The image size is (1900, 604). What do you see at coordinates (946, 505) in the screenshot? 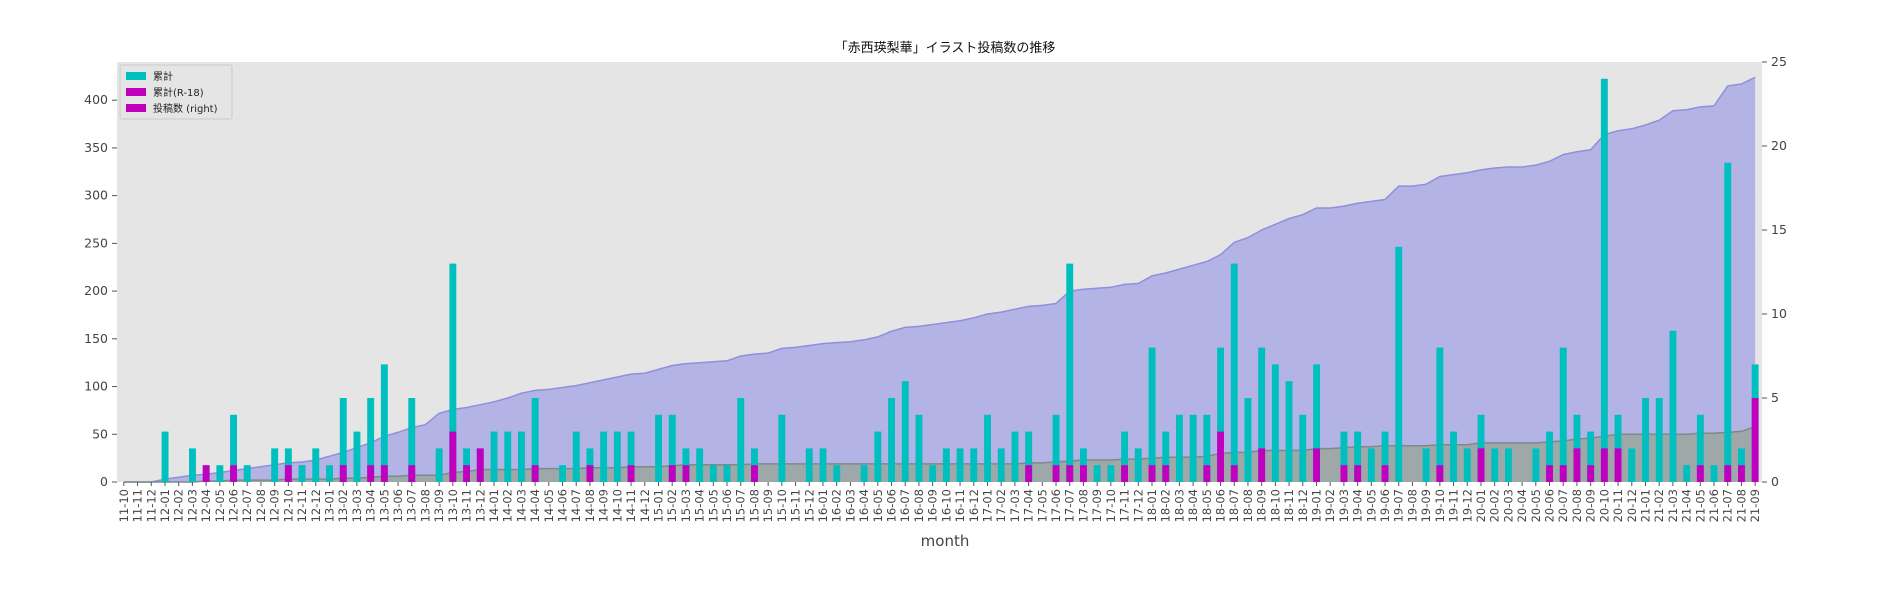
I see `x-tick-label: 16-10` at bounding box center [946, 505].